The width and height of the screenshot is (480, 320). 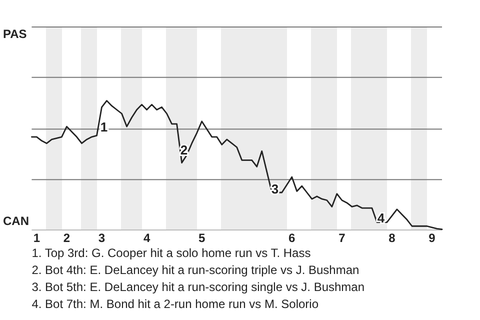 I want to click on annotation: 4, so click(x=381, y=218).